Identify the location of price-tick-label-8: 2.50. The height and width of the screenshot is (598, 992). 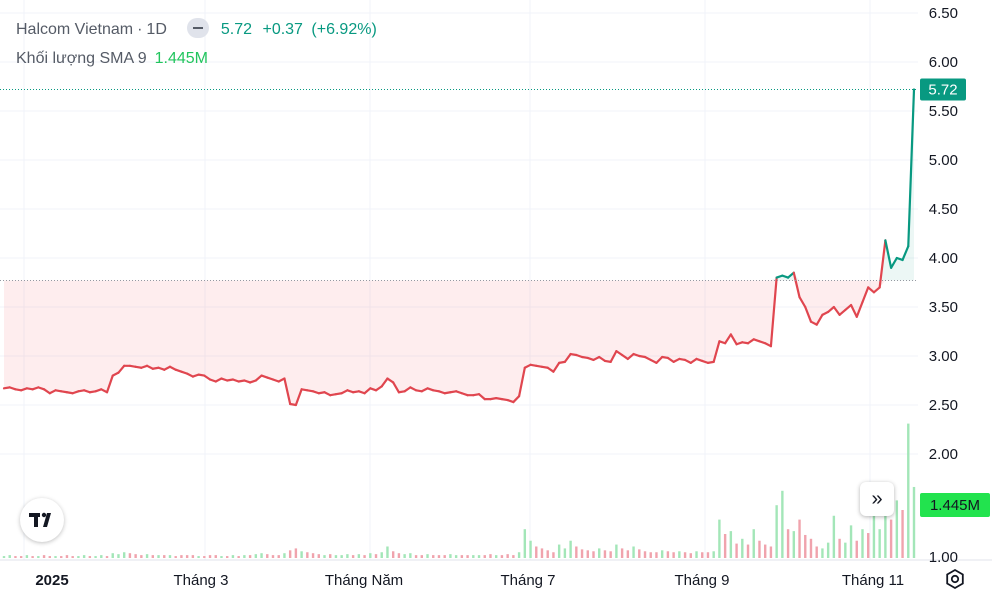
(943, 405).